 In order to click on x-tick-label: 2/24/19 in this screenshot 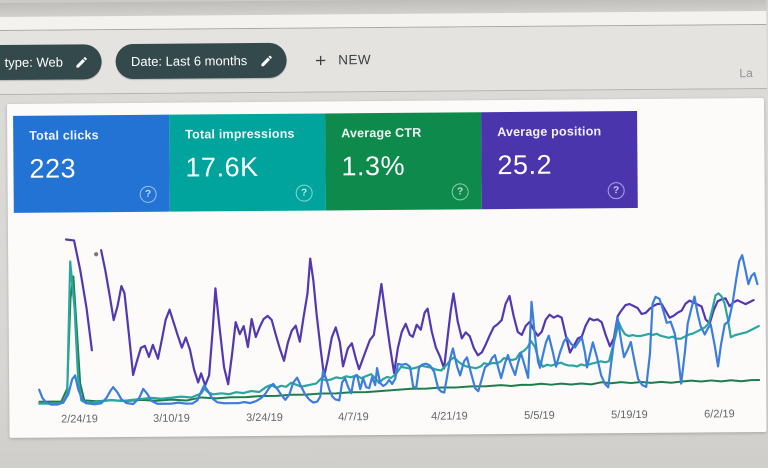, I will do `click(79, 419)`.